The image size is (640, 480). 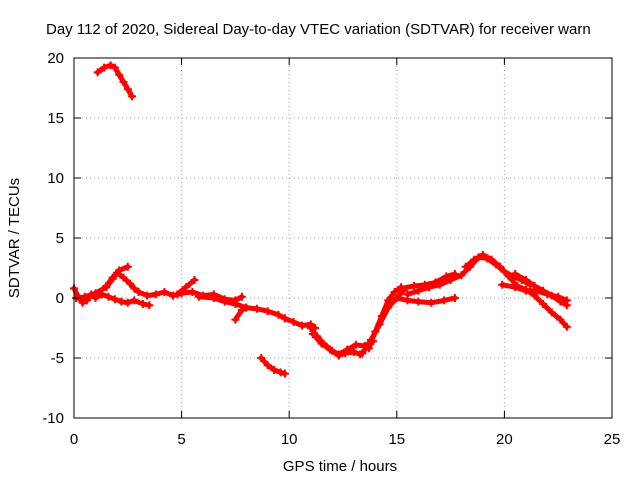 I want to click on y-tick-label: 10, so click(x=55, y=178).